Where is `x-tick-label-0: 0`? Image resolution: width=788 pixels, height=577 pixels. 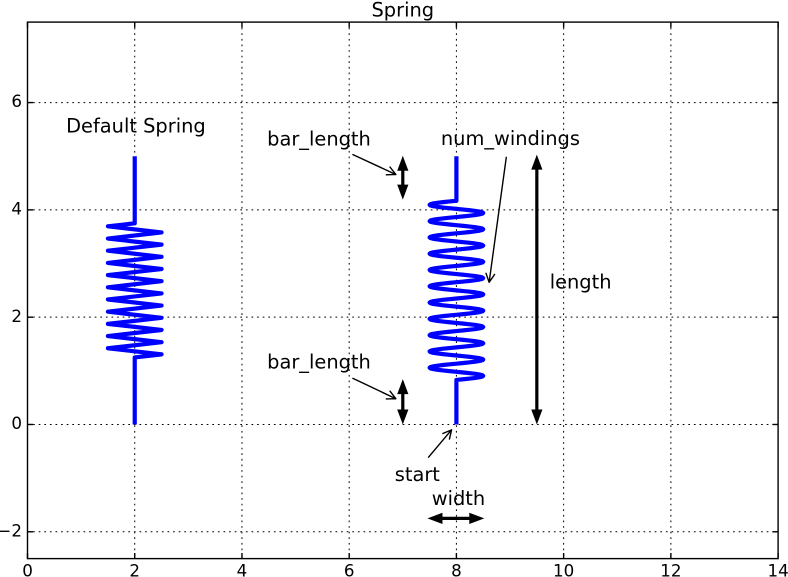 x-tick-label-0: 0 is located at coordinates (27, 569).